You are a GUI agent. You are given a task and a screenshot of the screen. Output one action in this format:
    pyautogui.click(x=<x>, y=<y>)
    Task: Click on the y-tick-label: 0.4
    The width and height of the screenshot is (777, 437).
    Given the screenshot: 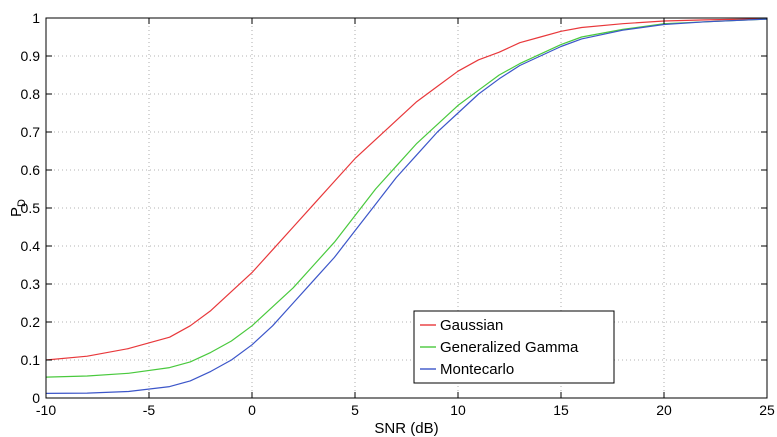 What is the action you would take?
    pyautogui.click(x=31, y=246)
    